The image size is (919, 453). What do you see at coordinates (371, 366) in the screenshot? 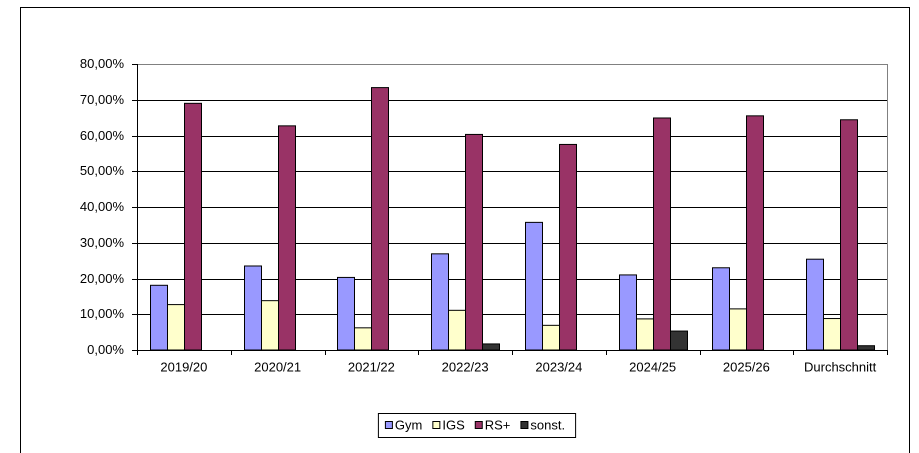
I see `x-tick-label: 2021/22` at bounding box center [371, 366].